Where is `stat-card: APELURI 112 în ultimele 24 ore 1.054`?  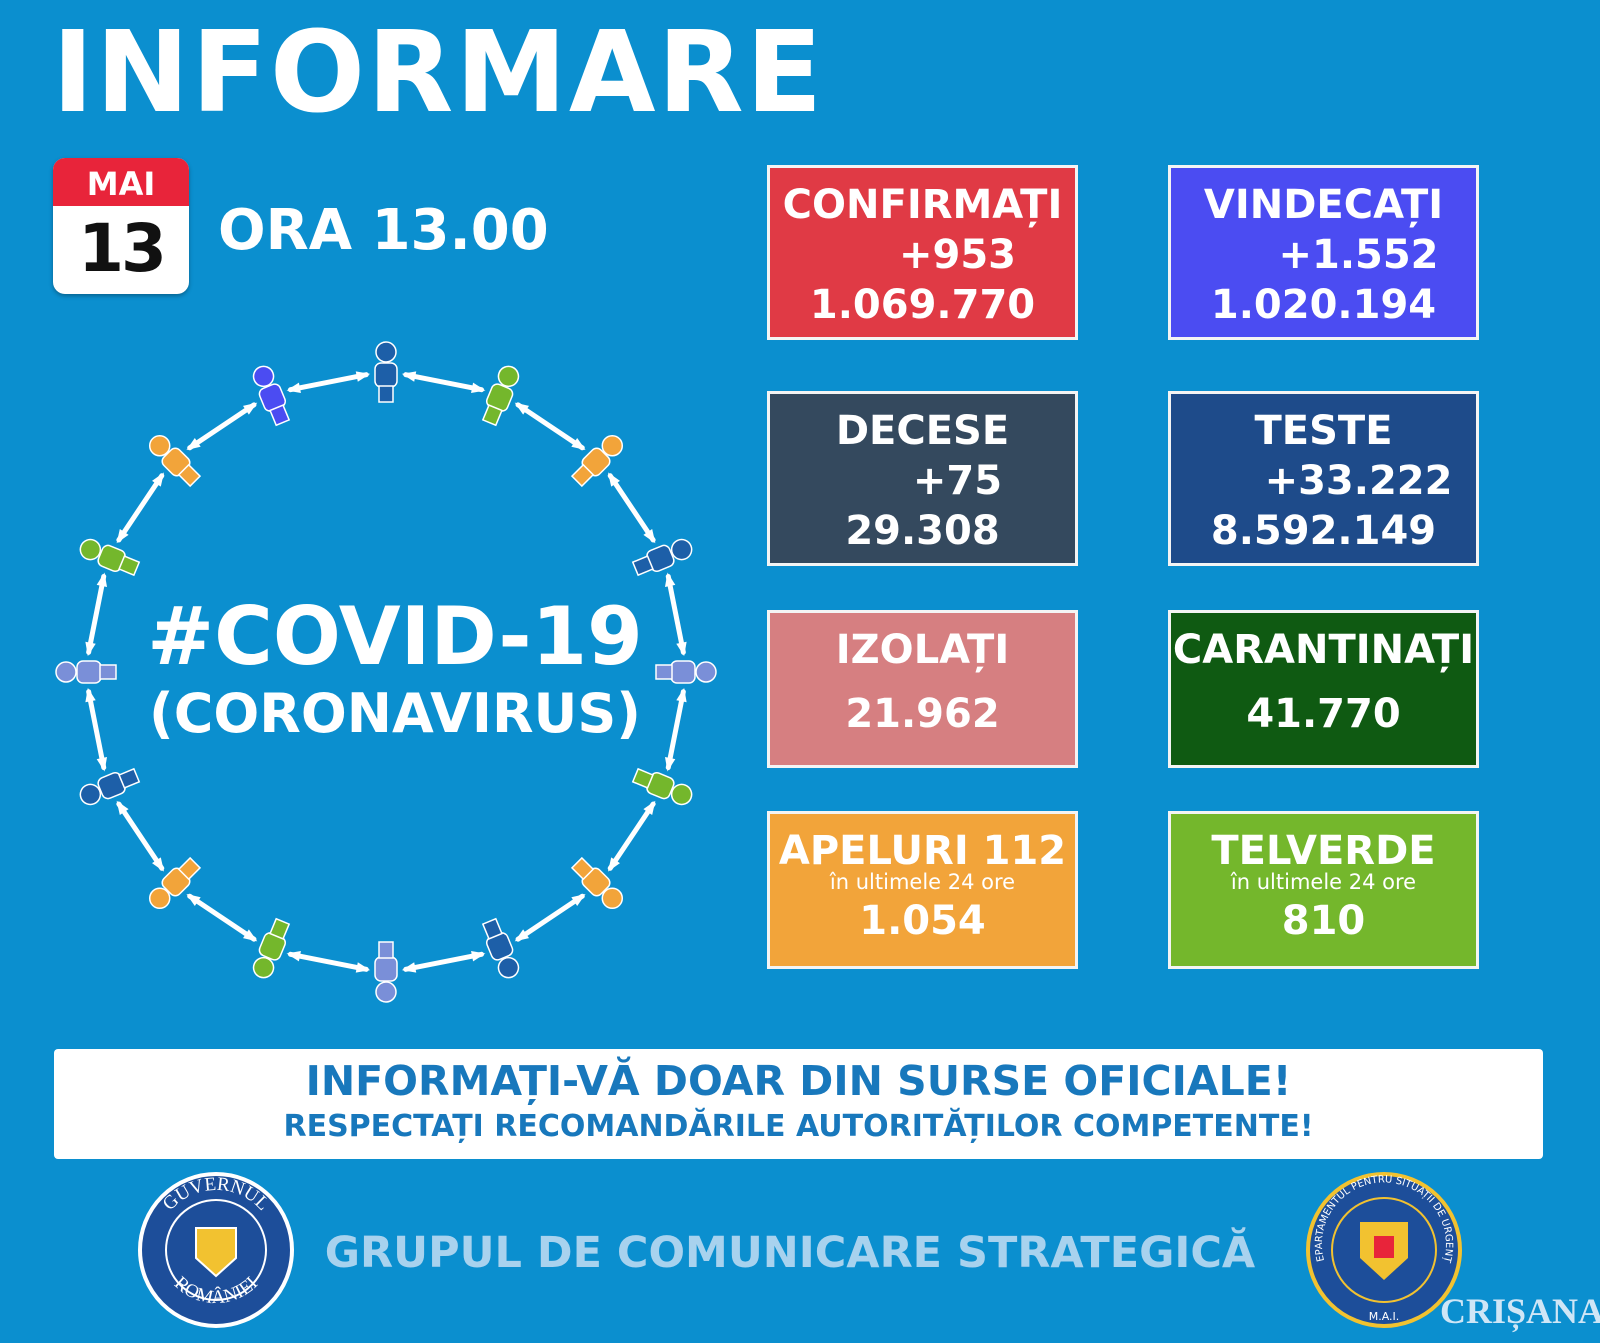
stat-card: APELURI 112 în ultimele 24 ore 1.054 is located at coordinates (922, 890).